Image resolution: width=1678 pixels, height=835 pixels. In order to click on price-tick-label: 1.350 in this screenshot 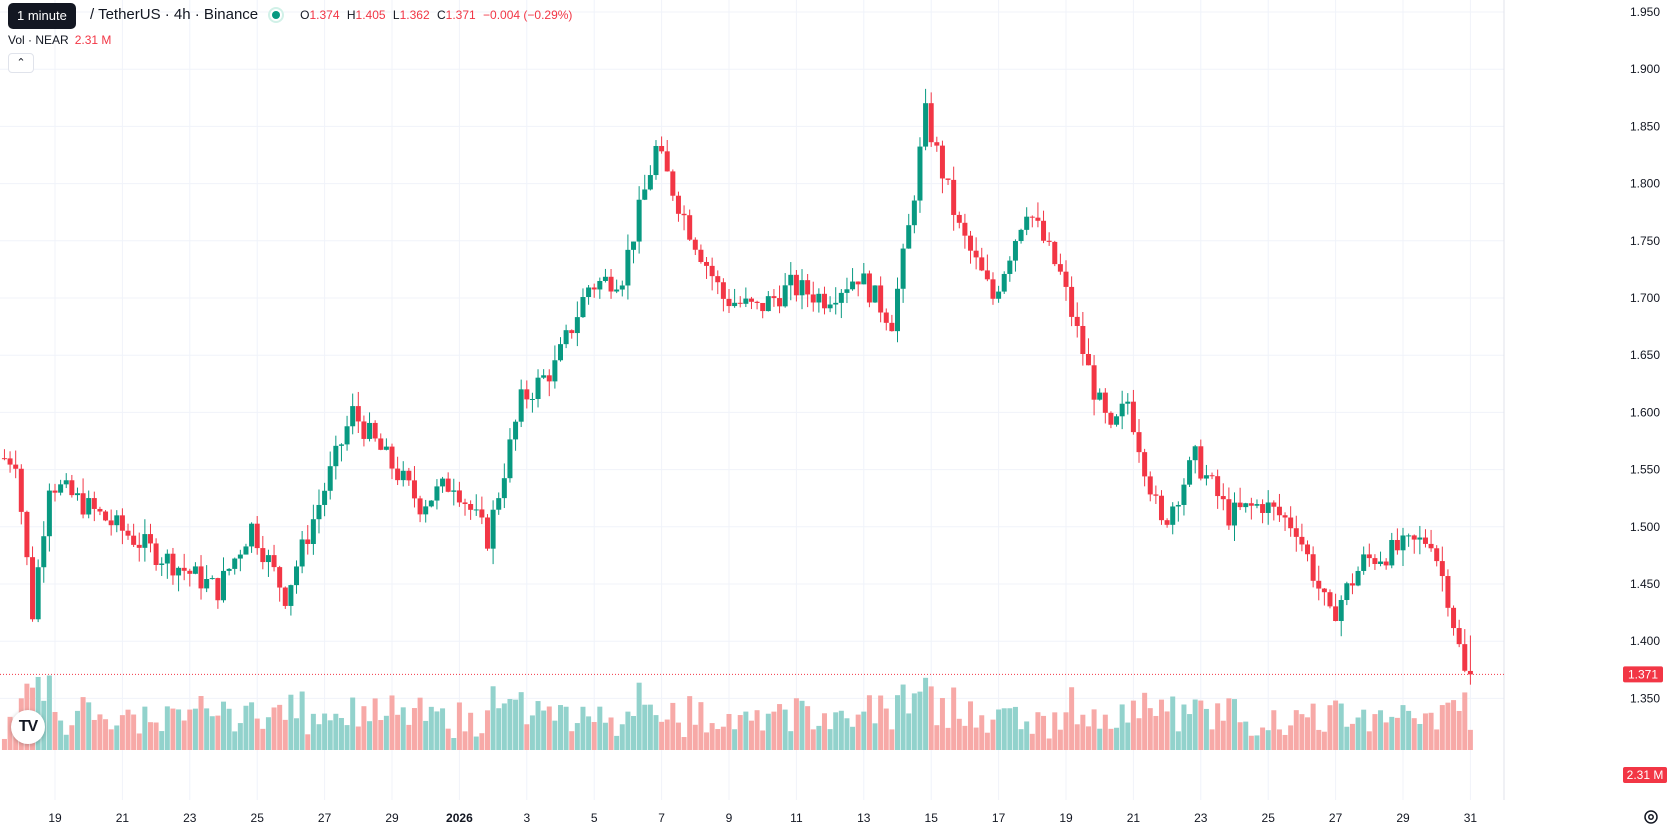, I will do `click(1645, 698)`.